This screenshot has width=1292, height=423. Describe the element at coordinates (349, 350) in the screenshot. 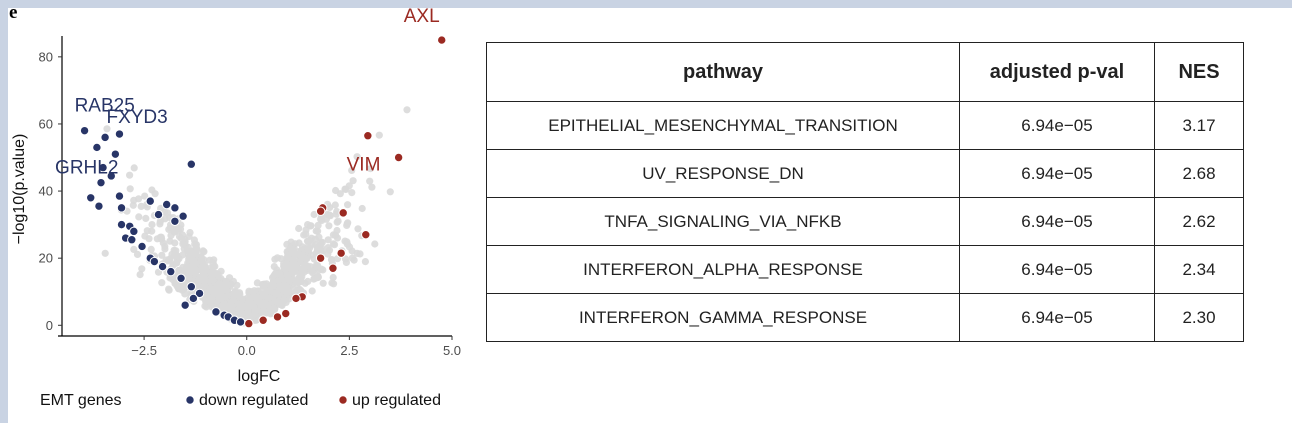

I see `x-tick-label: 2.5` at that location.